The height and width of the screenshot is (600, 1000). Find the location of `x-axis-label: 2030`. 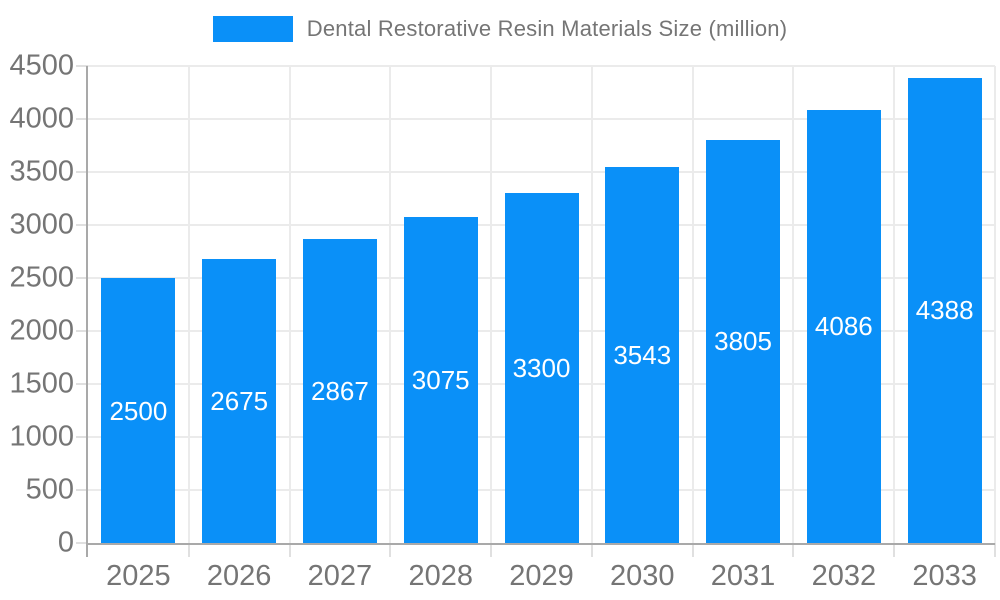

x-axis-label: 2030 is located at coordinates (642, 576).